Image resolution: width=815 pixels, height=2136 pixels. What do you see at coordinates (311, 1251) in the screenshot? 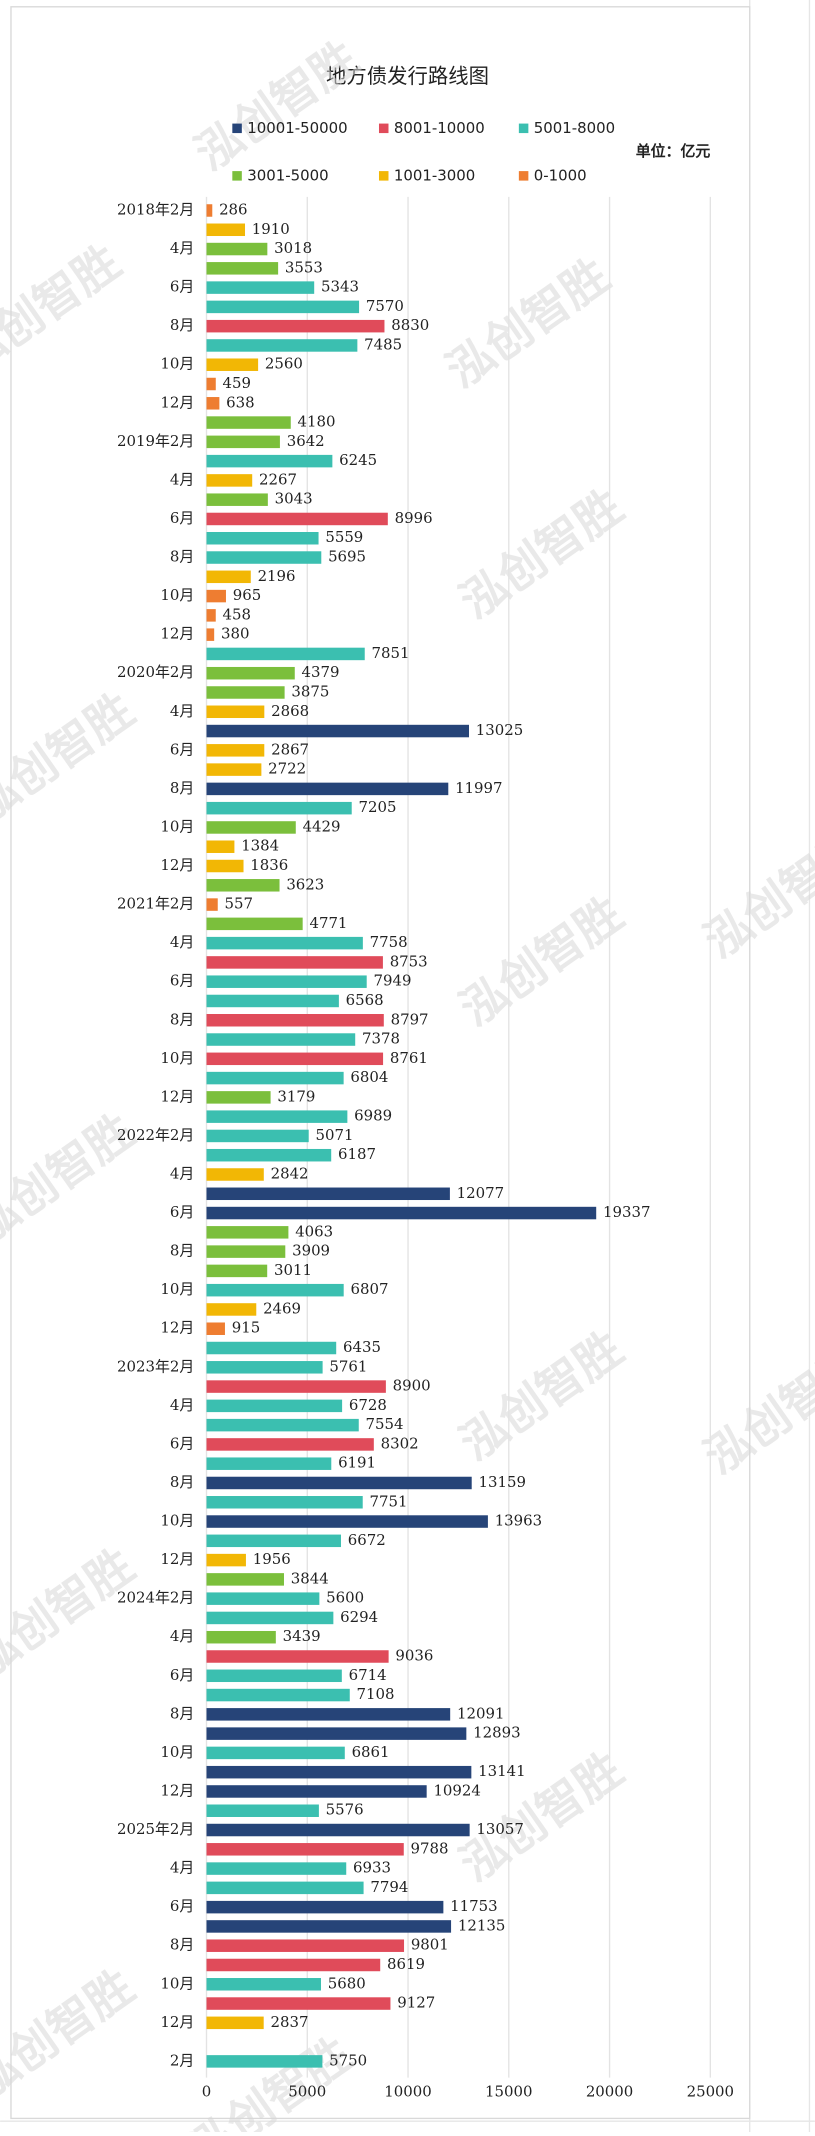
I see `value-label: 3909` at bounding box center [311, 1251].